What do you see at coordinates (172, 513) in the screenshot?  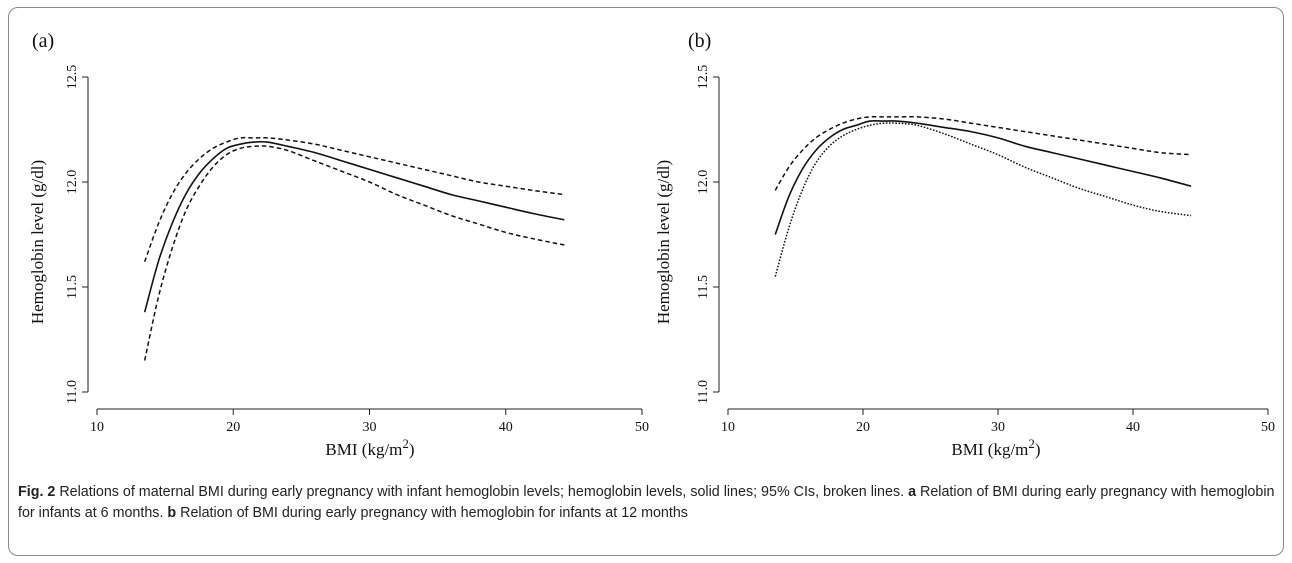 I see `caption-panel-b-label: b` at bounding box center [172, 513].